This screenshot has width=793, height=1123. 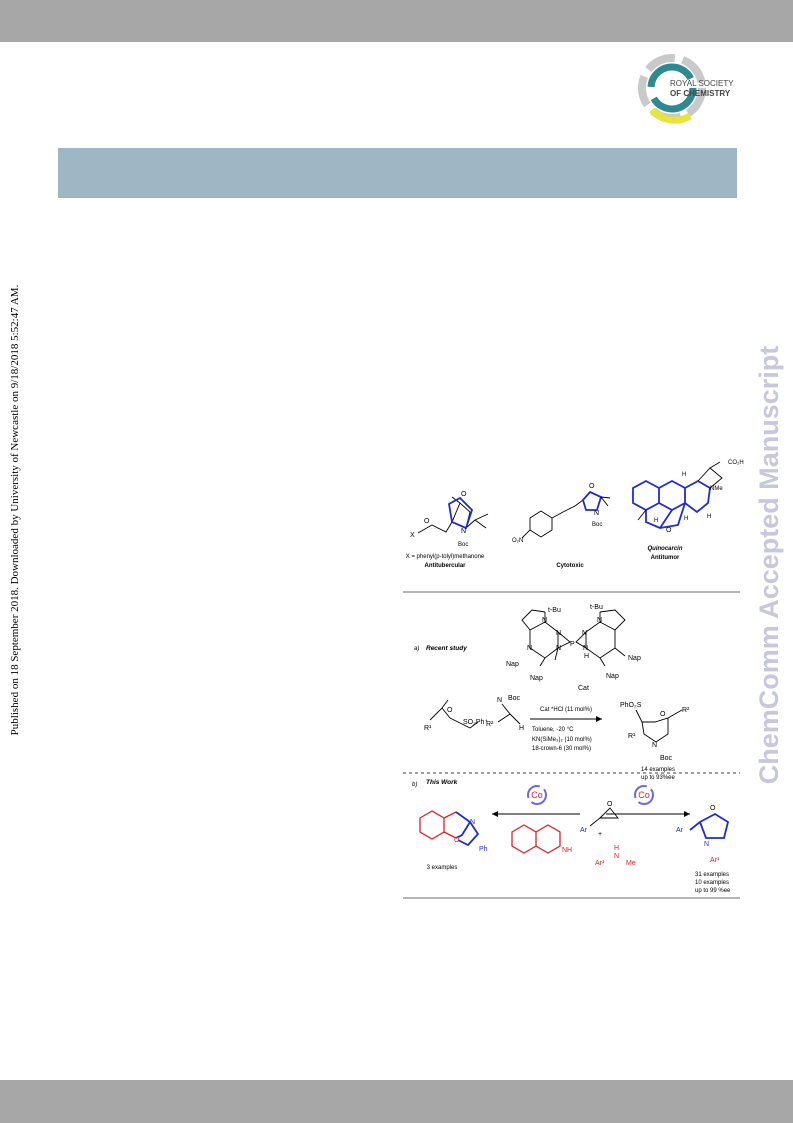 What do you see at coordinates (599, 719) in the screenshot?
I see `arrowhead` at bounding box center [599, 719].